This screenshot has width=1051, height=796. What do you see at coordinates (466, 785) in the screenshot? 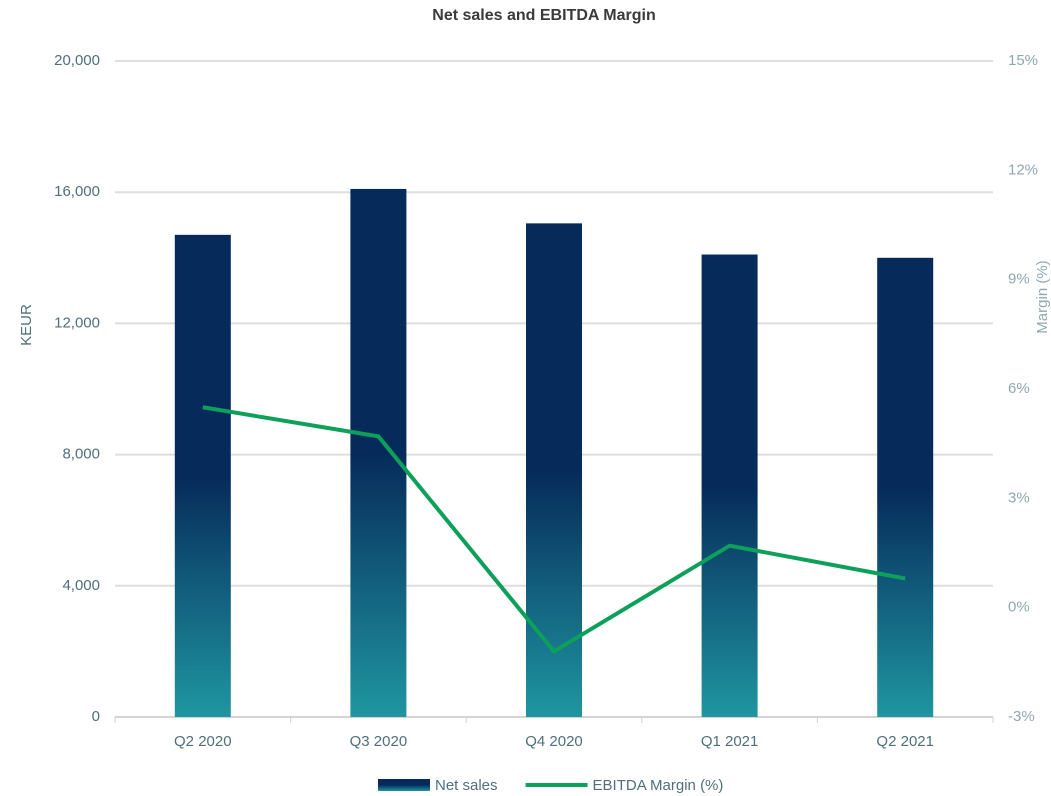
I see `legend-label: Net sales` at bounding box center [466, 785].